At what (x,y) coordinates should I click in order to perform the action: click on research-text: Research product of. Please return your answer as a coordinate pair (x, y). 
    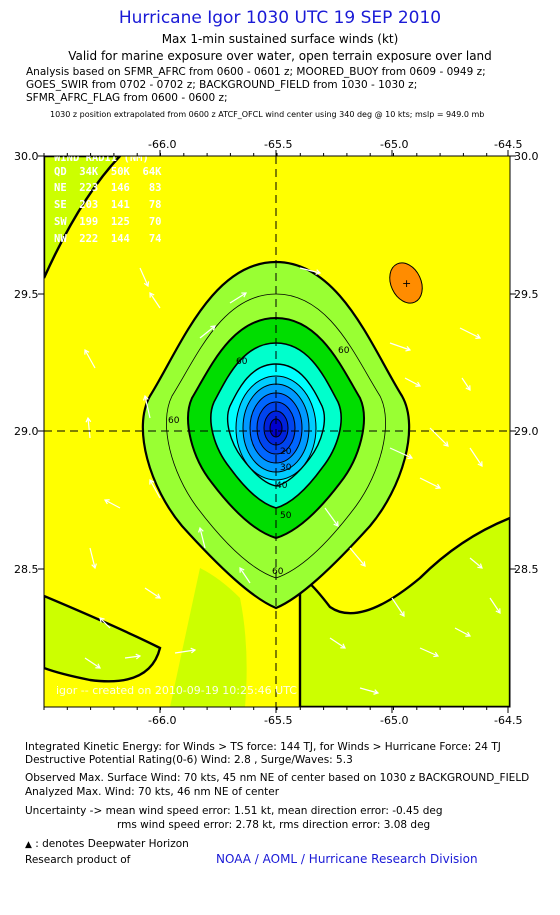
    Looking at the image, I should click on (78, 860).